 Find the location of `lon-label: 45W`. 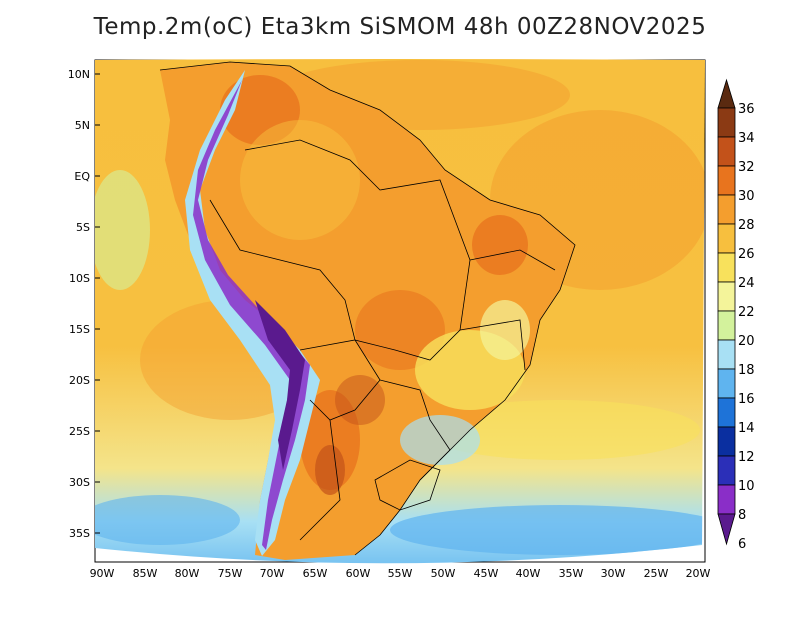

lon-label: 45W is located at coordinates (486, 573).